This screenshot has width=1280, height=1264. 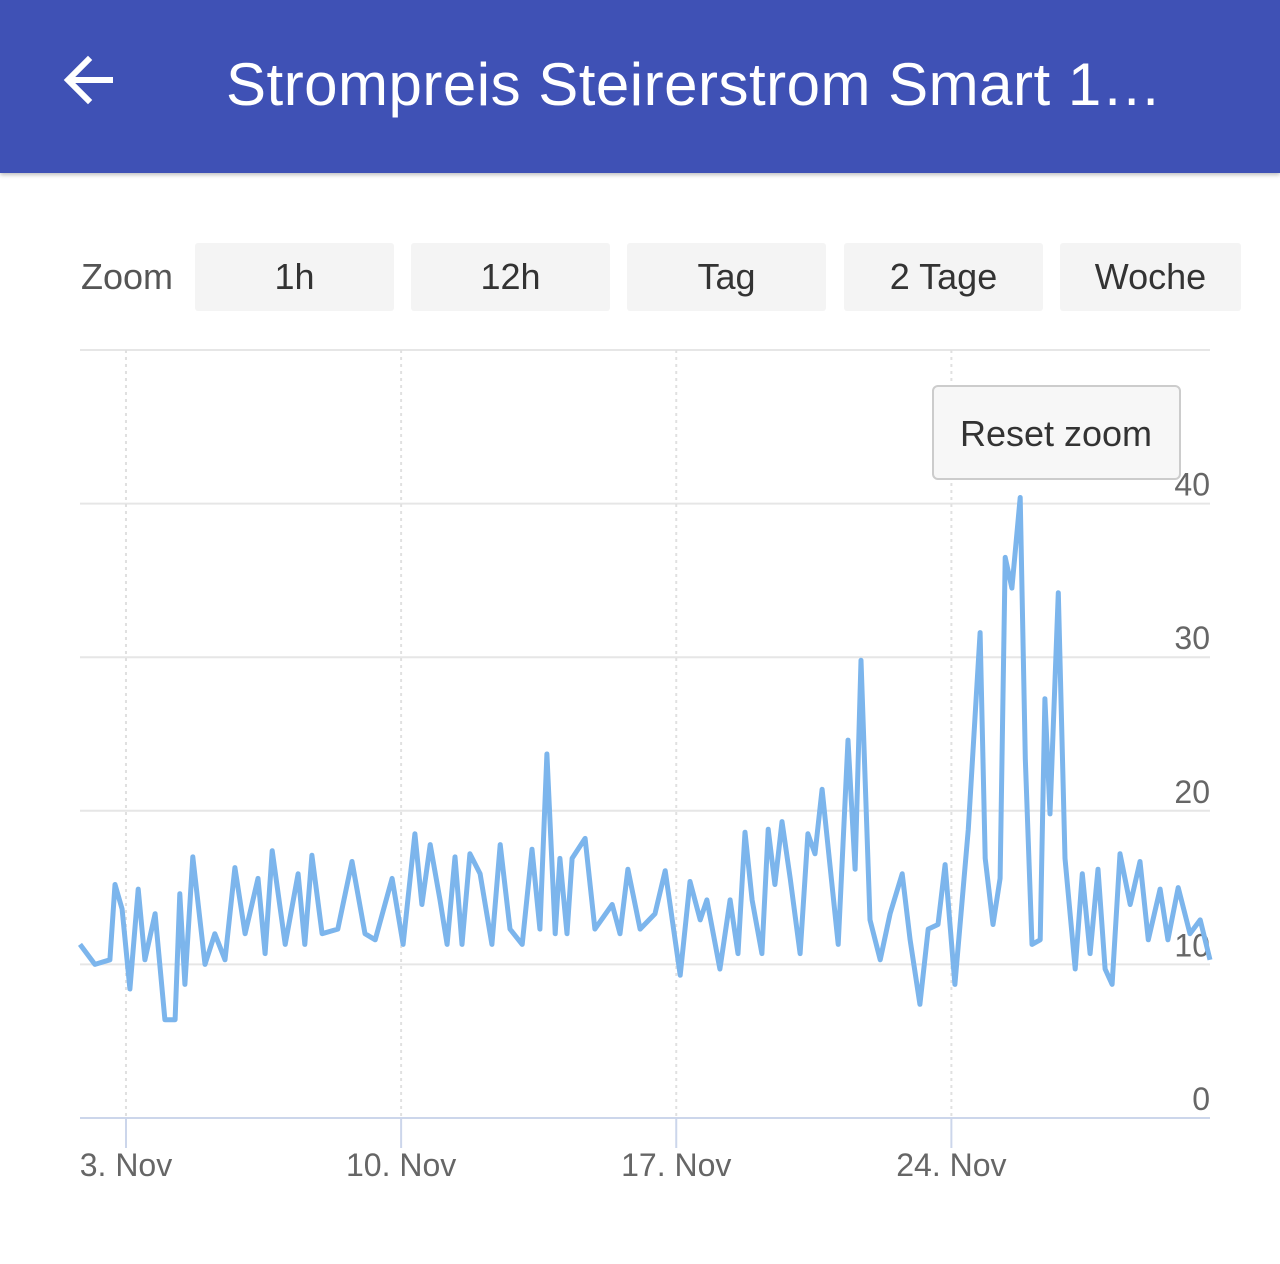 What do you see at coordinates (951, 1165) in the screenshot?
I see `x-tick-label: 24. Nov` at bounding box center [951, 1165].